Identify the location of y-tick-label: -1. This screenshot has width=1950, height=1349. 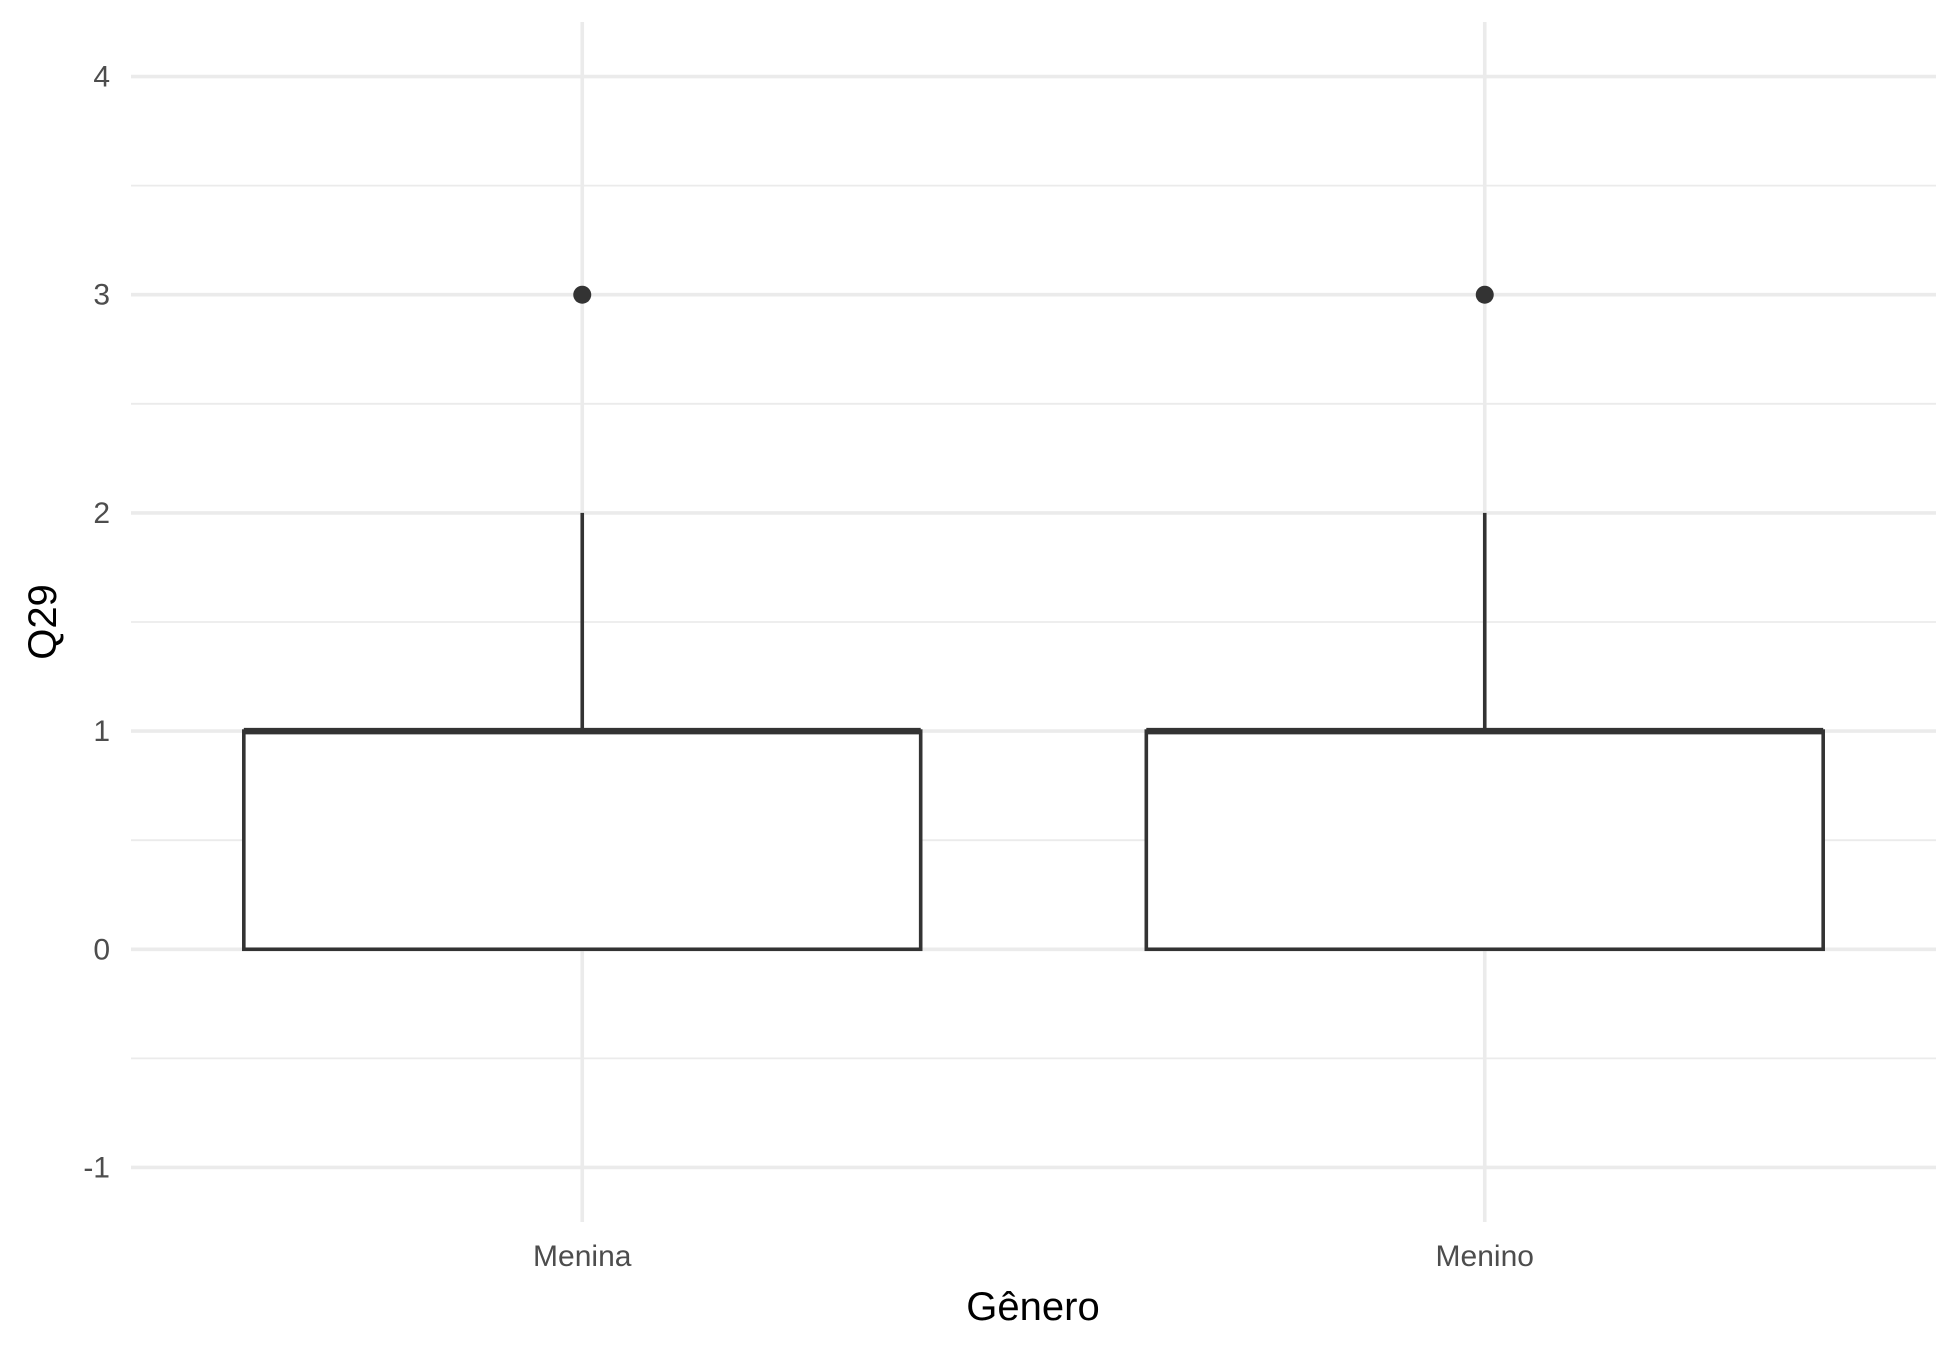
(96, 1167).